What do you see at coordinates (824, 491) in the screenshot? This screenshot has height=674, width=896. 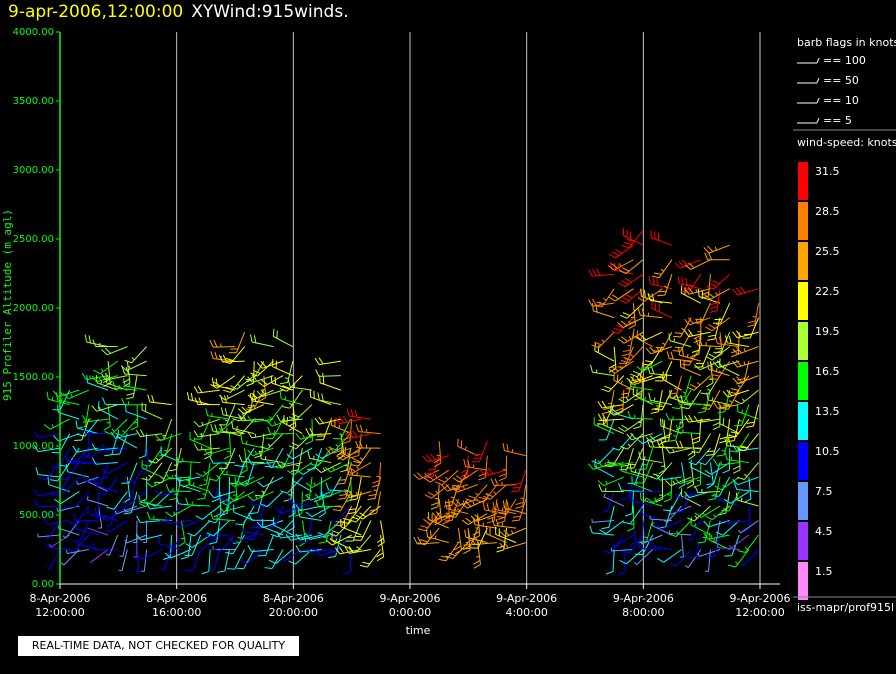 I see `color-scale-label: 7.5` at bounding box center [824, 491].